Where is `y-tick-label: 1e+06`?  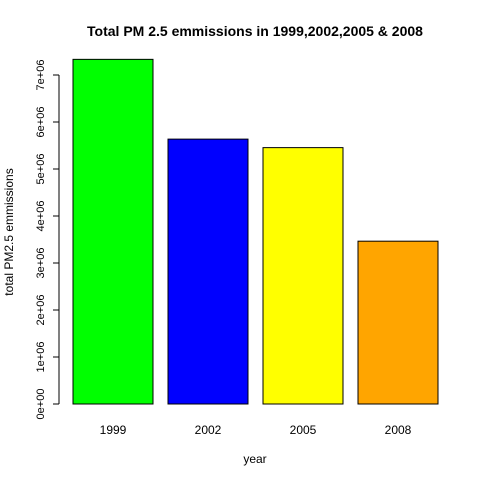 y-tick-label: 1e+06 is located at coordinates (41, 357).